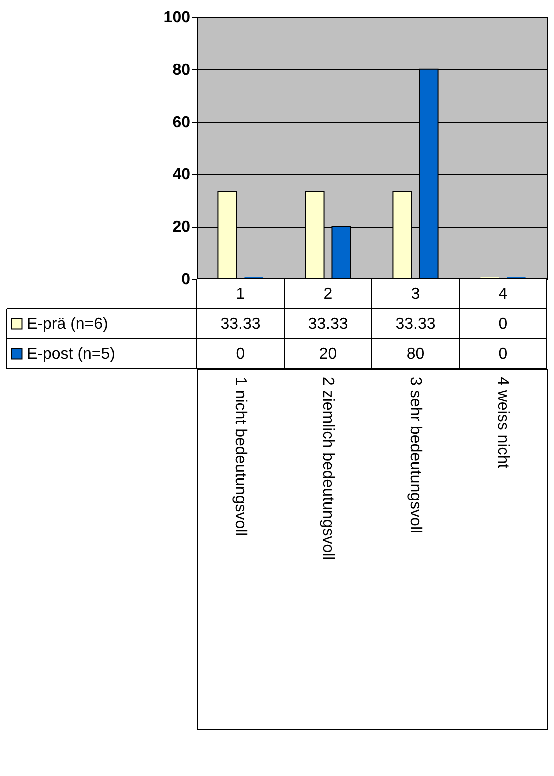  What do you see at coordinates (415, 354) in the screenshot?
I see `data-label: 80` at bounding box center [415, 354].